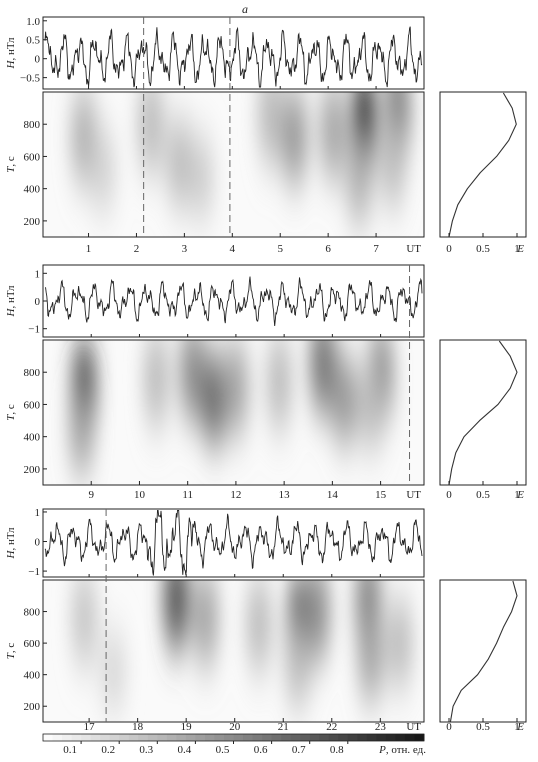 The height and width of the screenshot is (762, 538). Describe the element at coordinates (32, 373) in the screenshot. I see `wavelet-ytick-label: 800` at that location.